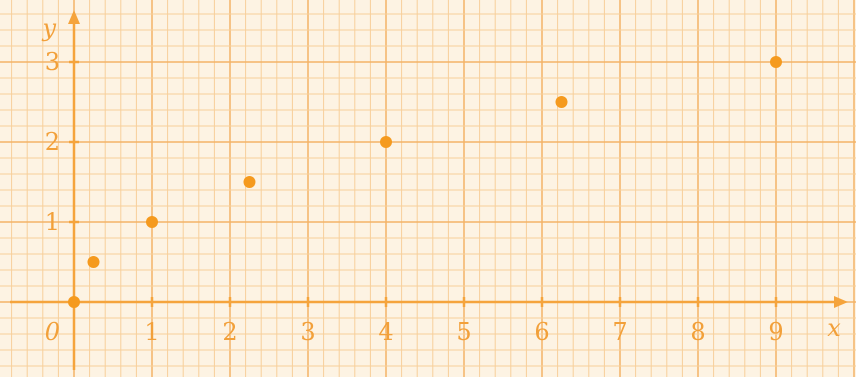 The width and height of the screenshot is (856, 377). I want to click on y-tick-label: 1, so click(52, 222).